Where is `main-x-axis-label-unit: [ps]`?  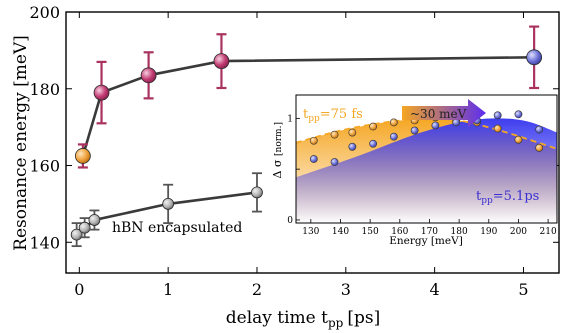
main-x-axis-label-unit: [ps] is located at coordinates (363, 318).